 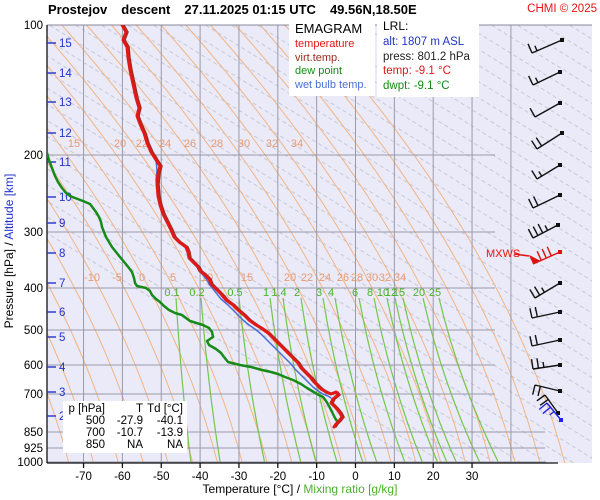 What do you see at coordinates (250, 9) in the screenshot?
I see `sounding-datetime: 27.11.2025 01:15 UTC` at bounding box center [250, 9].